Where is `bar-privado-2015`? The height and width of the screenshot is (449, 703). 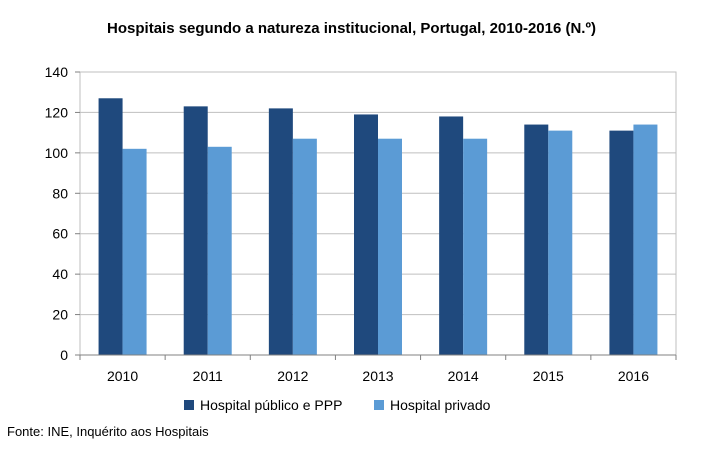
bar-privado-2015 is located at coordinates (560, 242).